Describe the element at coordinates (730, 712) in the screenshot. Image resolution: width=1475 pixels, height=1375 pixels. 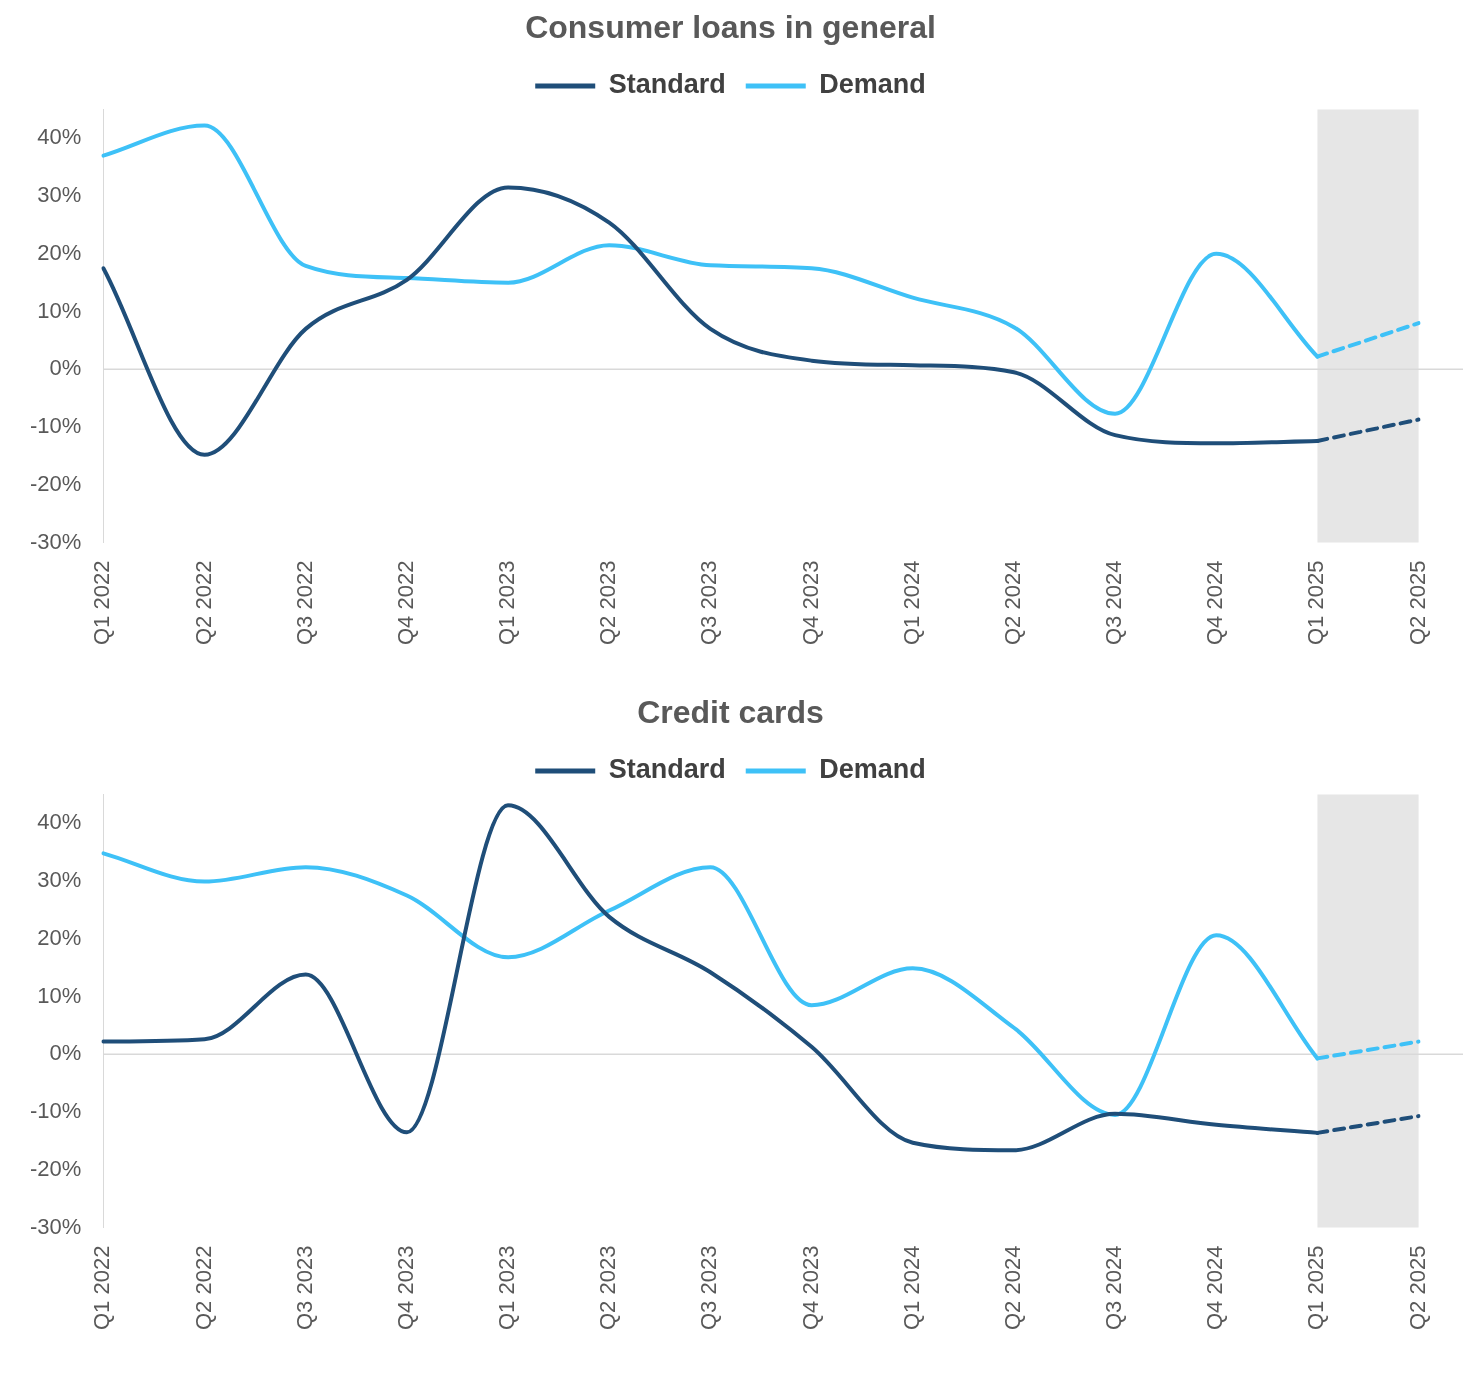
I see `chart-title: Credit cards` at that location.